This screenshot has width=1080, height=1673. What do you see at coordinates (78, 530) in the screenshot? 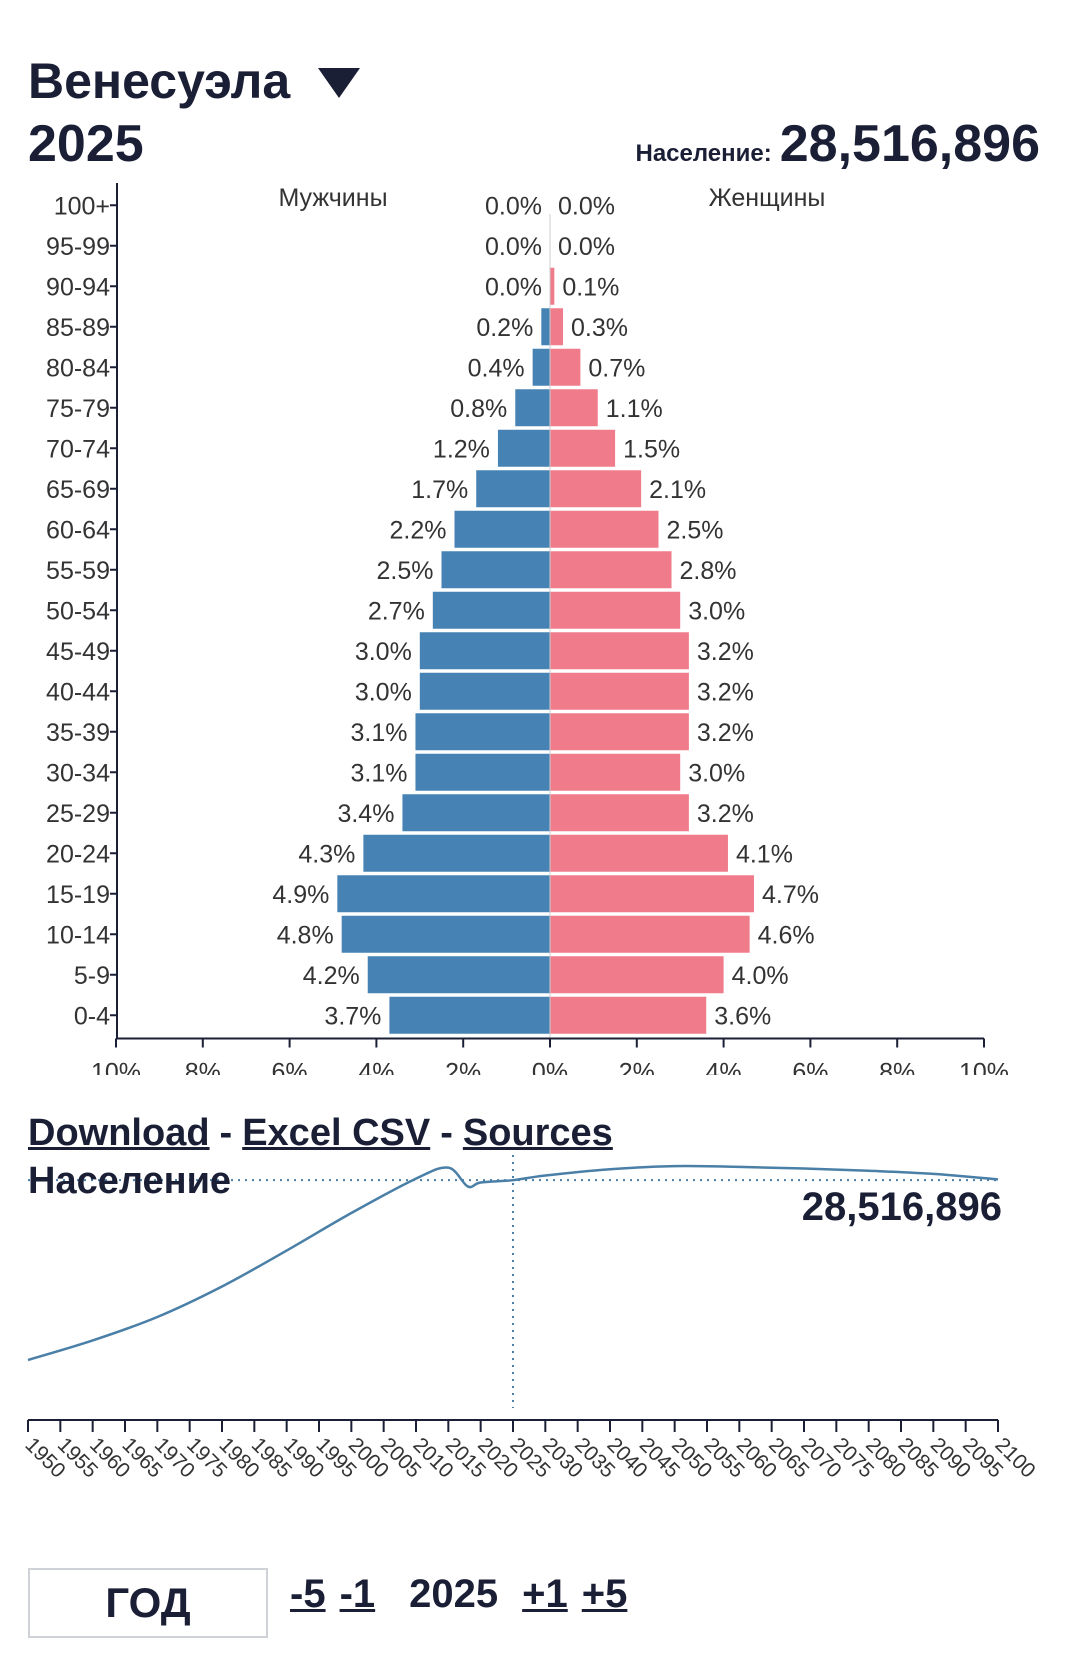
I see `age-group-label: 60-64` at bounding box center [78, 530].